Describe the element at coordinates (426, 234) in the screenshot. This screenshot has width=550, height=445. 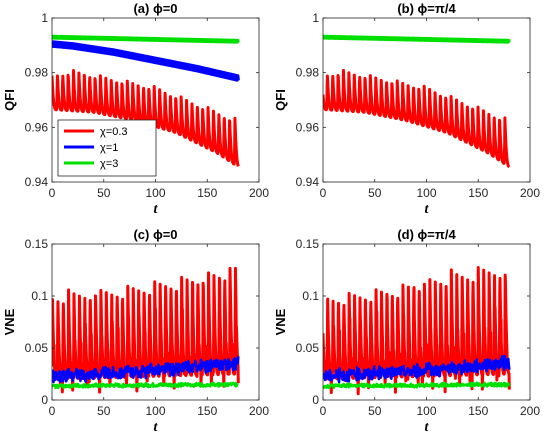
I see `panel-title: (d) ϕ=π/4` at that location.